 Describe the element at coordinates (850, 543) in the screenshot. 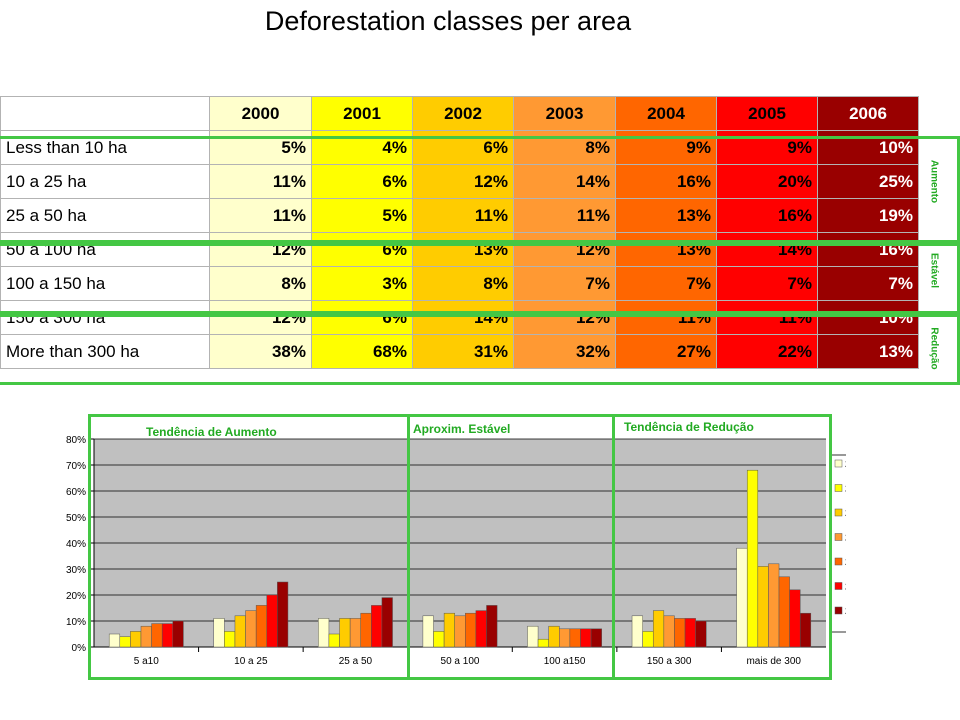

I see `legend-box` at that location.